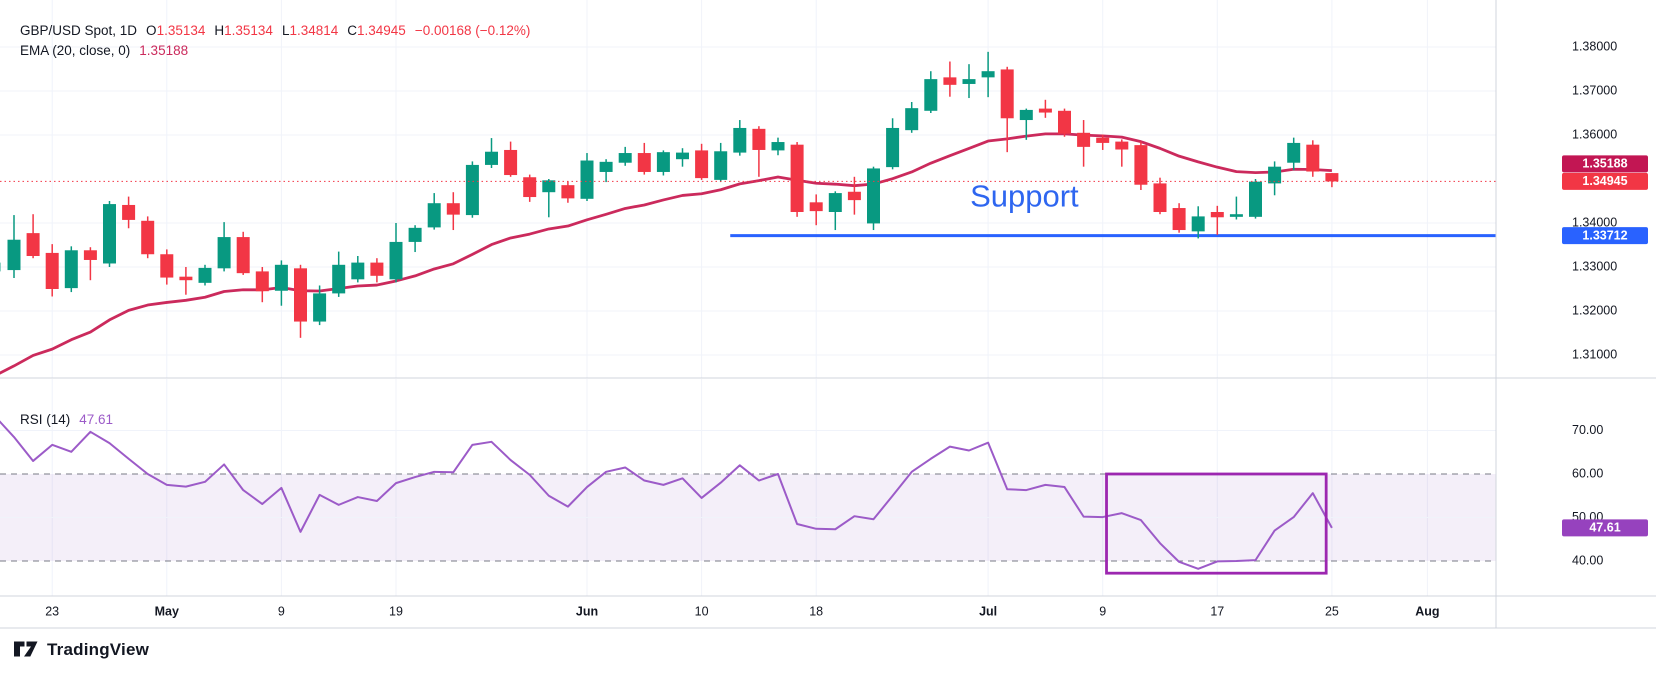  What do you see at coordinates (79, 30) in the screenshot?
I see `symbol-title: GBP/USD Spot, 1D` at bounding box center [79, 30].